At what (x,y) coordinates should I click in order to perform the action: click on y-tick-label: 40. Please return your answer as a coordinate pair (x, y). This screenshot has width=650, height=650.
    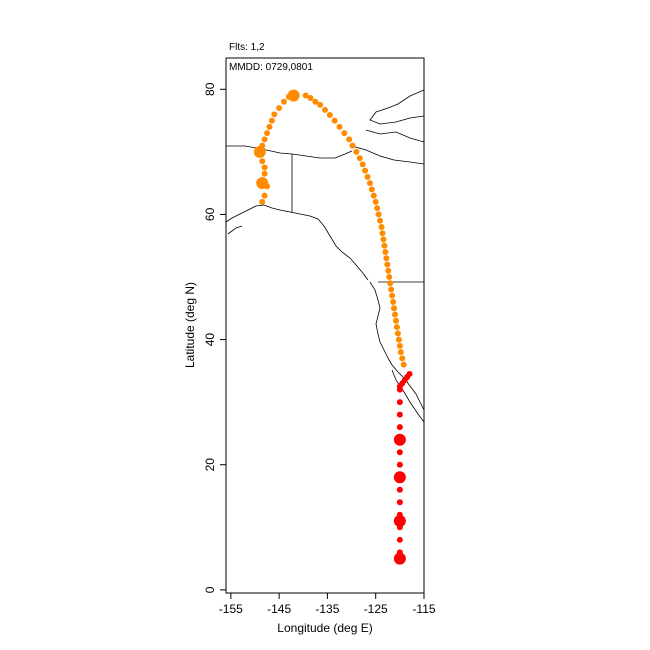
    Looking at the image, I should click on (210, 340).